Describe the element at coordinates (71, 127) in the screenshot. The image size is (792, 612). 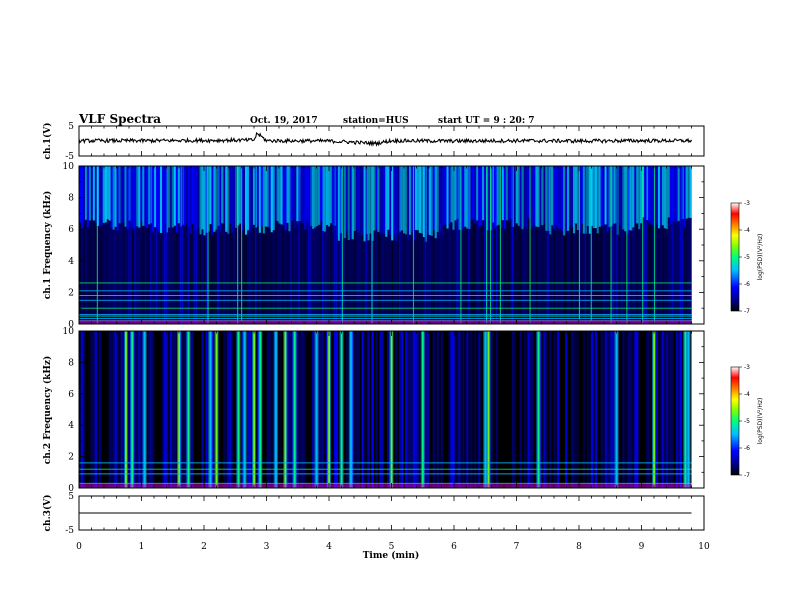
I see `y-tick-label: 5` at that location.